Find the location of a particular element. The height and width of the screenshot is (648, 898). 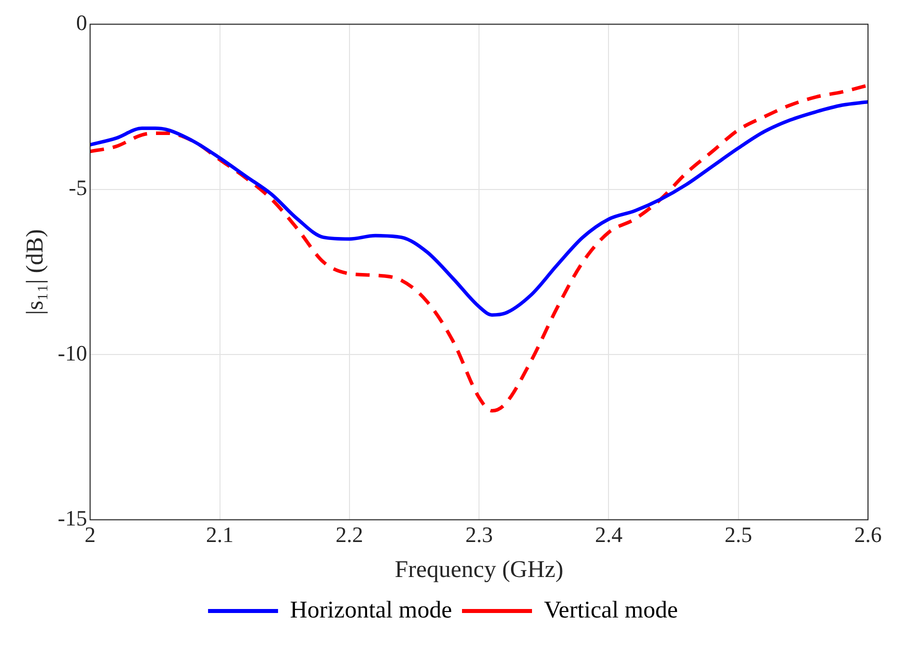

y-tick-label: -10 is located at coordinates (73, 353).